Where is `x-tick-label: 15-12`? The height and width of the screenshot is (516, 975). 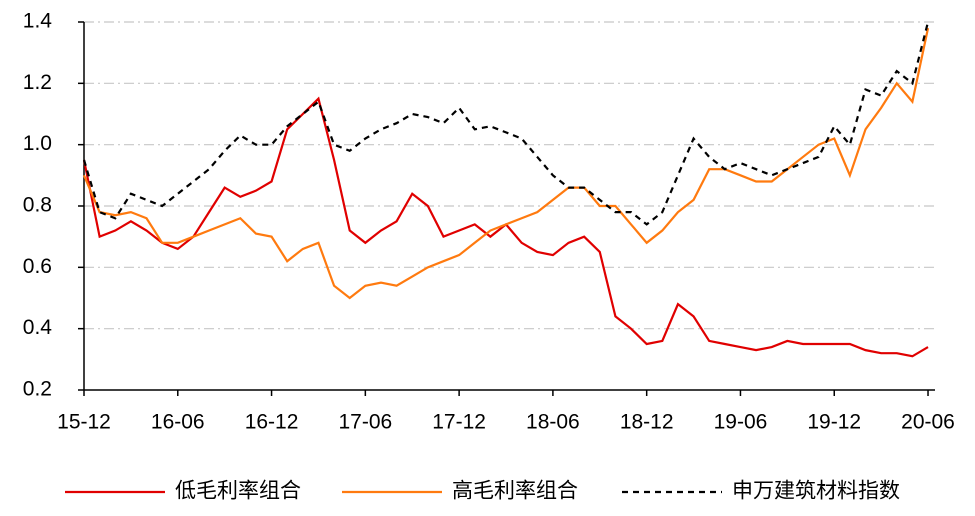 x-tick-label: 15-12 is located at coordinates (84, 422).